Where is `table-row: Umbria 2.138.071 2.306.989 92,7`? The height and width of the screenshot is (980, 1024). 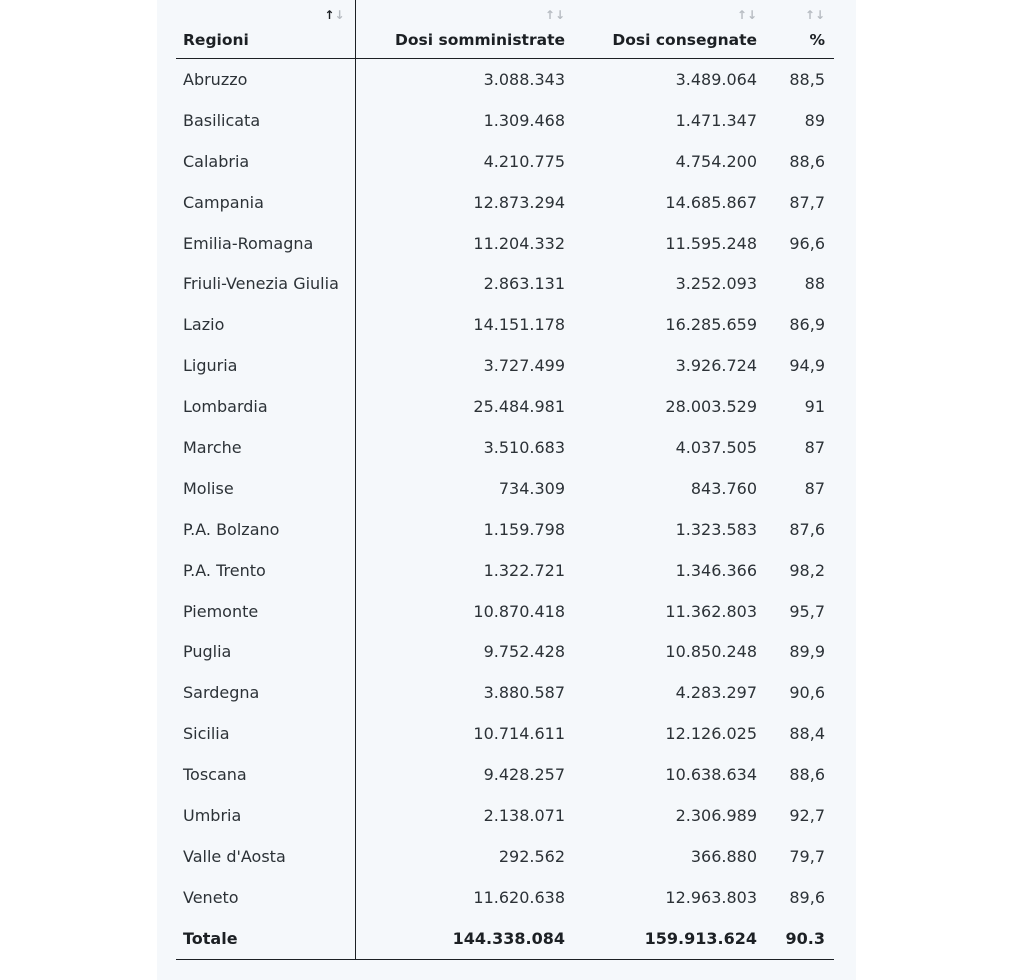
table-row: Umbria 2.138.071 2.306.989 92,7 is located at coordinates (505, 815).